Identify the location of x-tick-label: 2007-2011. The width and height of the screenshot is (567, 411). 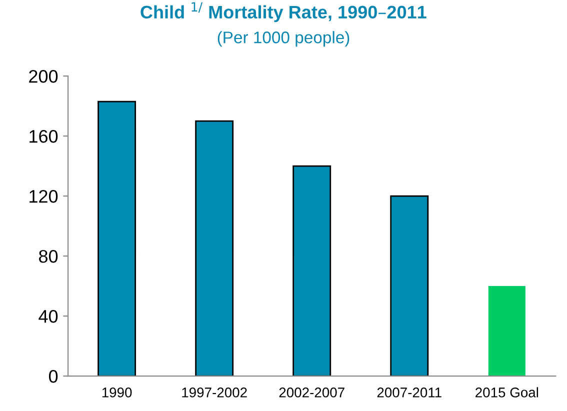
(409, 393).